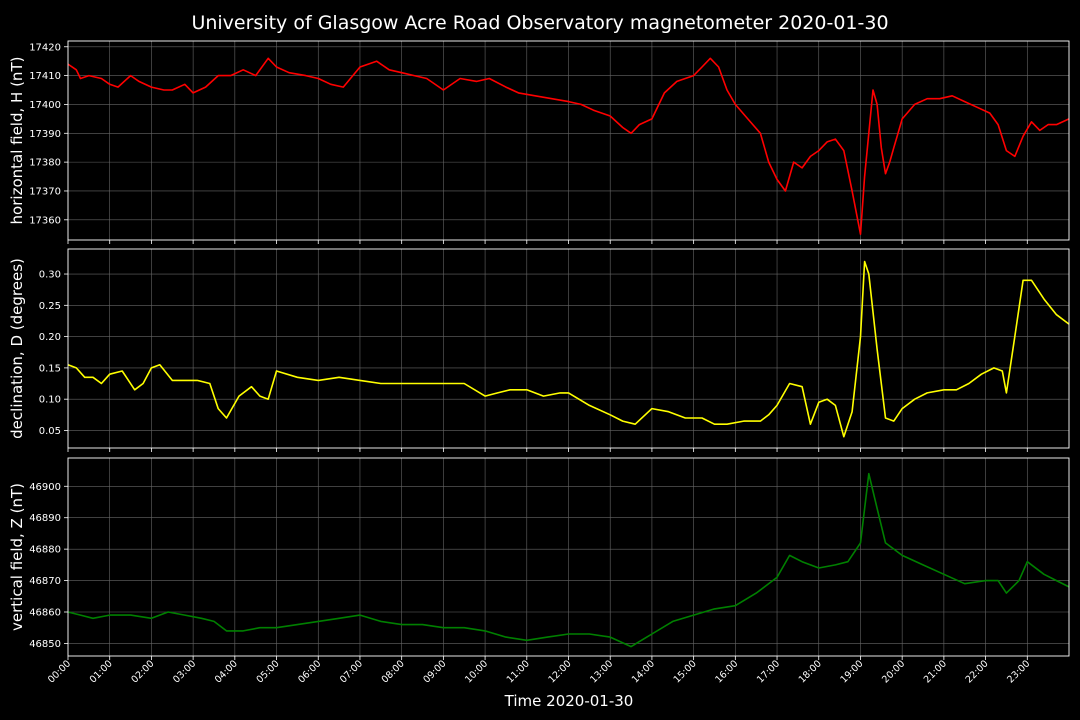 The width and height of the screenshot is (1080, 720). Describe the element at coordinates (45, 220) in the screenshot. I see `y-tick-label: 17360` at that location.